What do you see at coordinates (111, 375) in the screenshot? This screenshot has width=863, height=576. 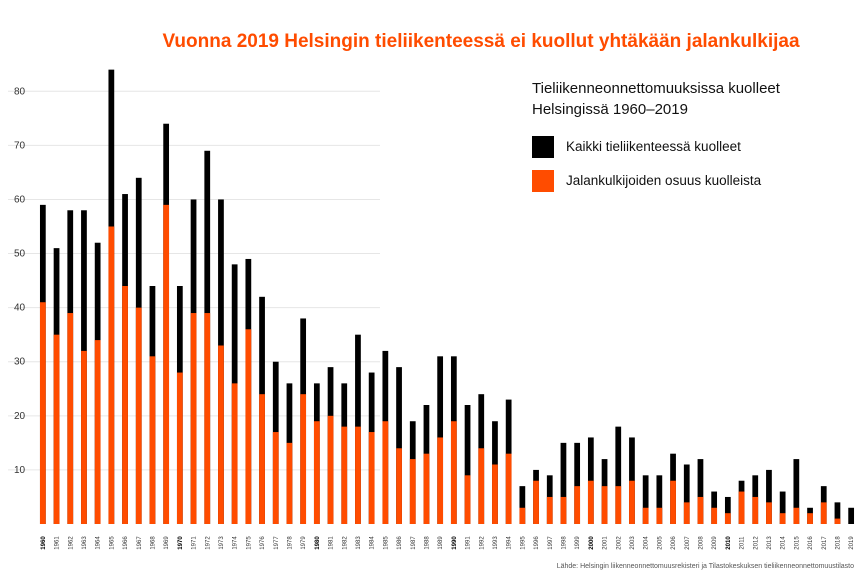 I see `bar-pedestrians-1965` at bounding box center [111, 375].